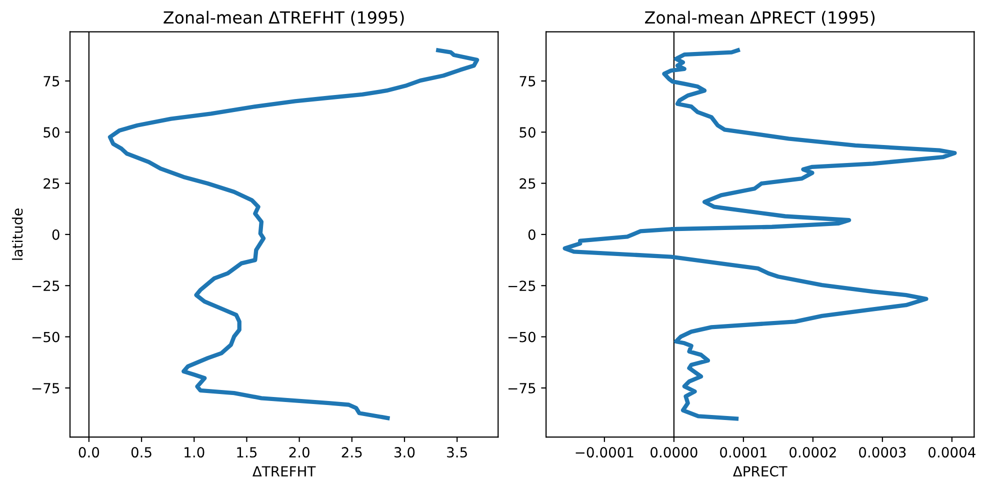  Describe the element at coordinates (760, 471) in the screenshot. I see `x-axis-title: ΔPRECT` at that location.